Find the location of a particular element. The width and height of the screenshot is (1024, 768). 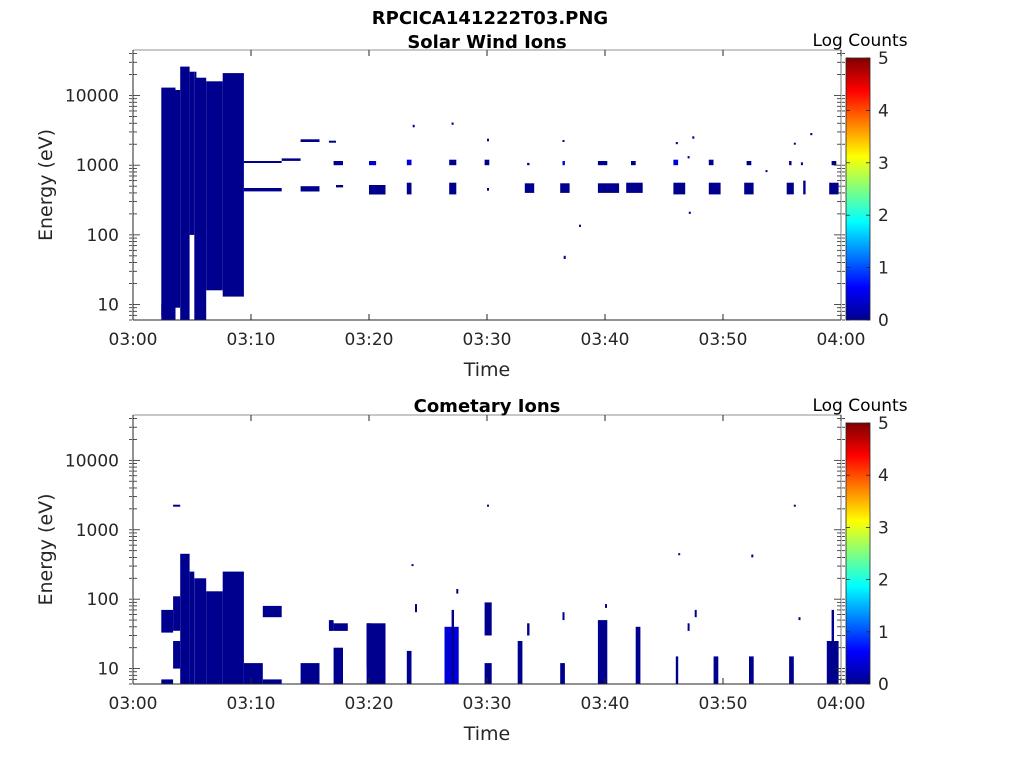

panel-title: Cometary Ions is located at coordinates (487, 406).